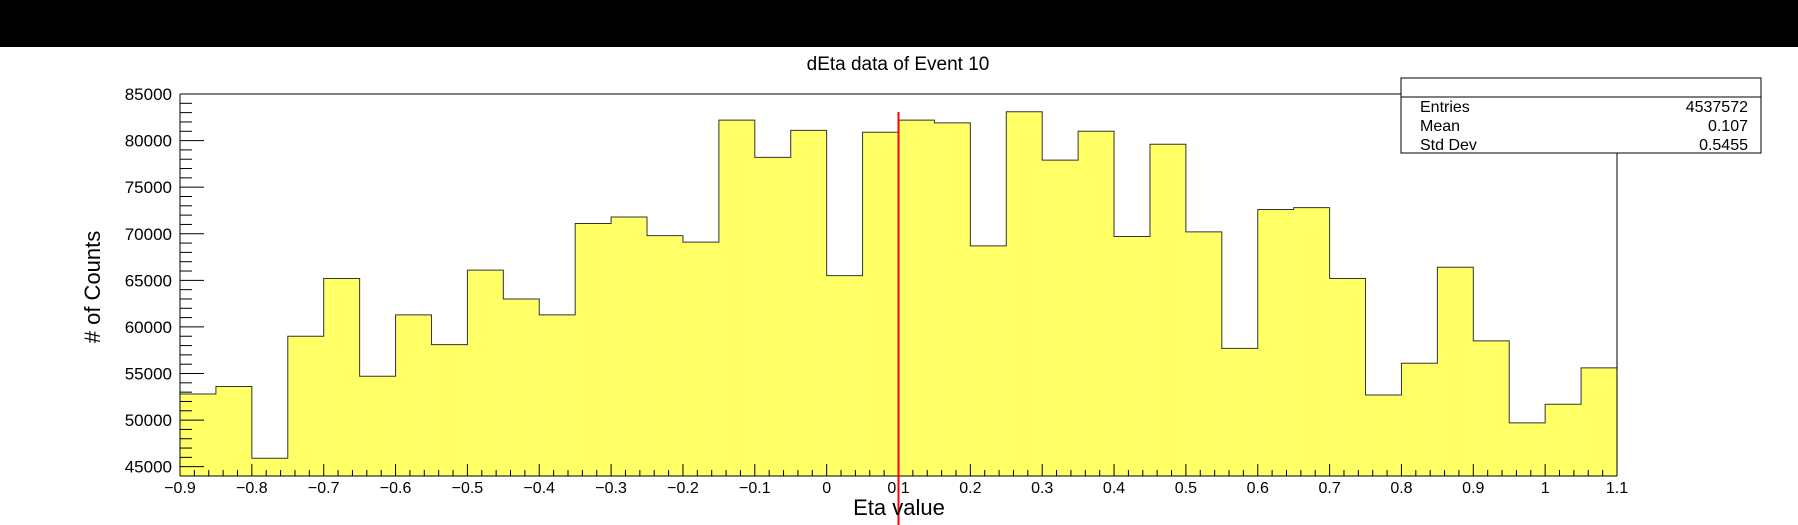  What do you see at coordinates (324, 488) in the screenshot?
I see `x-tick-label: −0.7` at bounding box center [324, 488].